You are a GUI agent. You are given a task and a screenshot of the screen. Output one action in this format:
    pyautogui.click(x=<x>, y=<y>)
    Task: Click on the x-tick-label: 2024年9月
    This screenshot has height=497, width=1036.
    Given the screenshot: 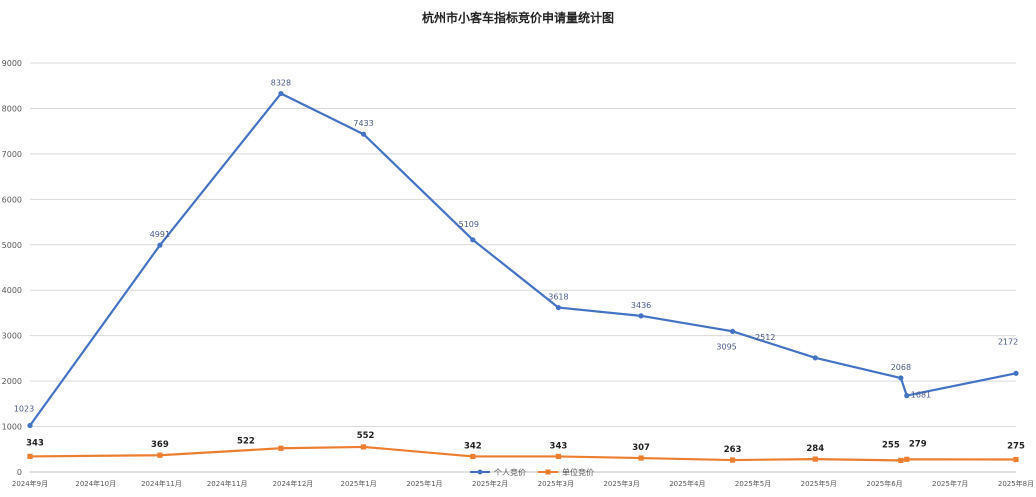 What is the action you would take?
    pyautogui.click(x=30, y=483)
    